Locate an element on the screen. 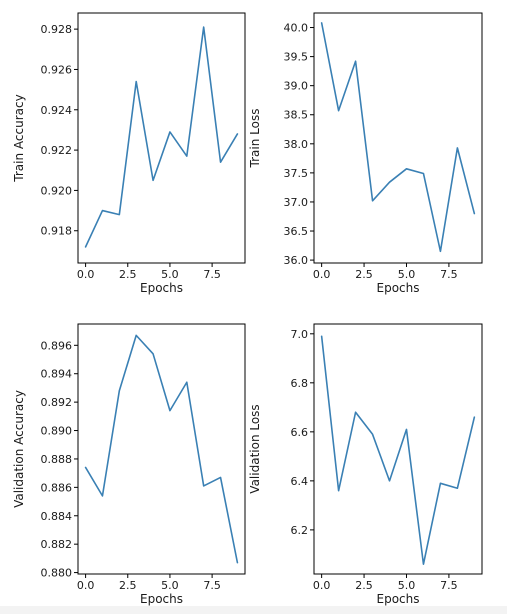 The width and height of the screenshot is (507, 614). y-tick-label: 39.0 is located at coordinates (296, 86).